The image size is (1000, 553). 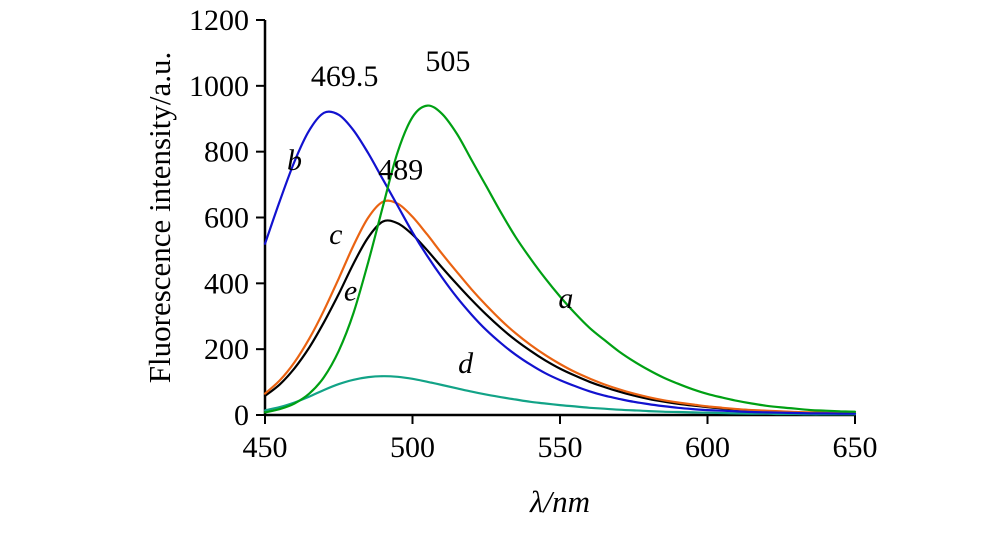 I want to click on peak-label-505: 505, so click(x=447, y=61).